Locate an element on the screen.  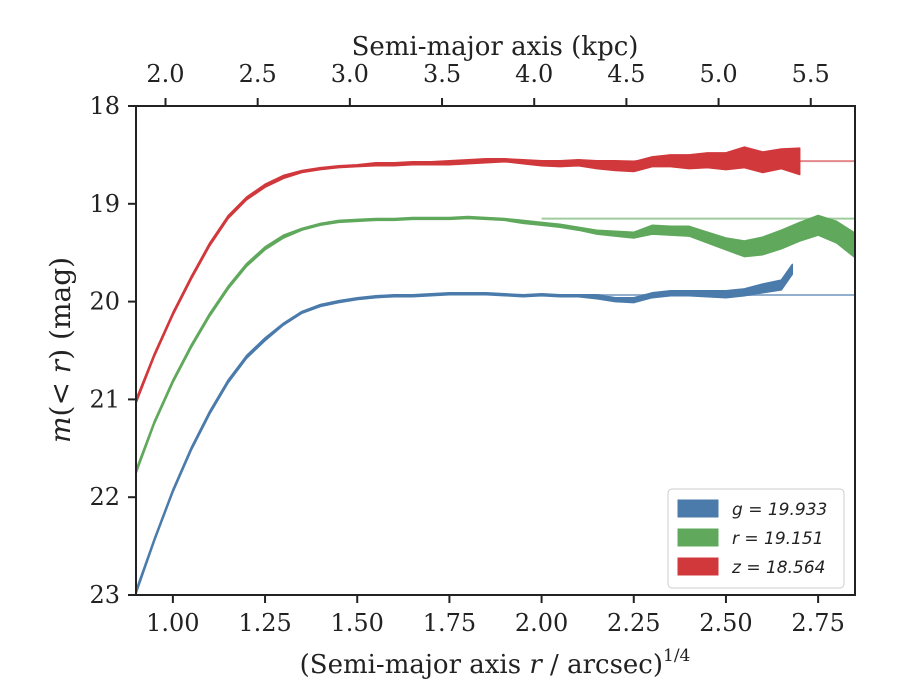
y-axis-title: m(< r) (mag) is located at coordinates (60, 350).